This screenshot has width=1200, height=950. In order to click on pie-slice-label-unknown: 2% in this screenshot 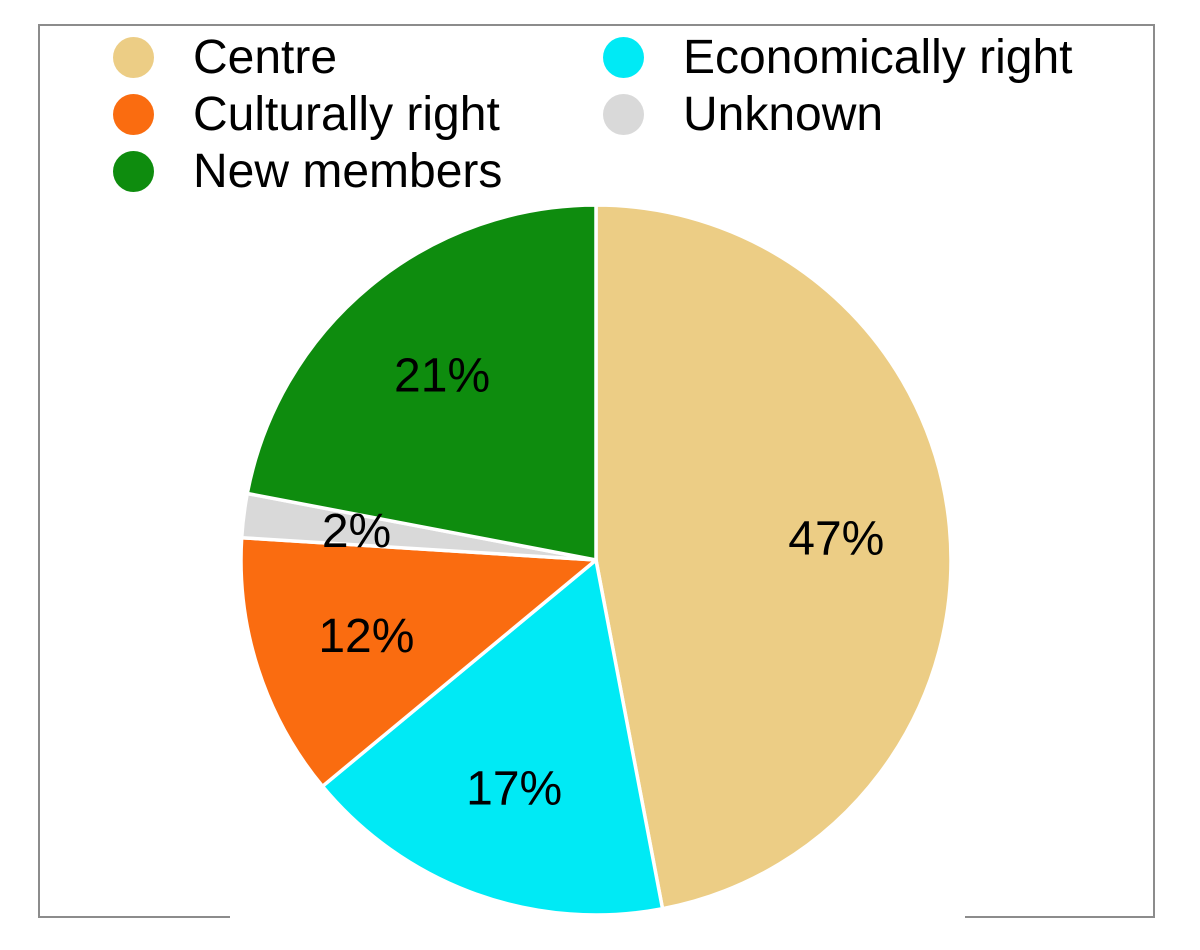, I will do `click(356, 531)`.